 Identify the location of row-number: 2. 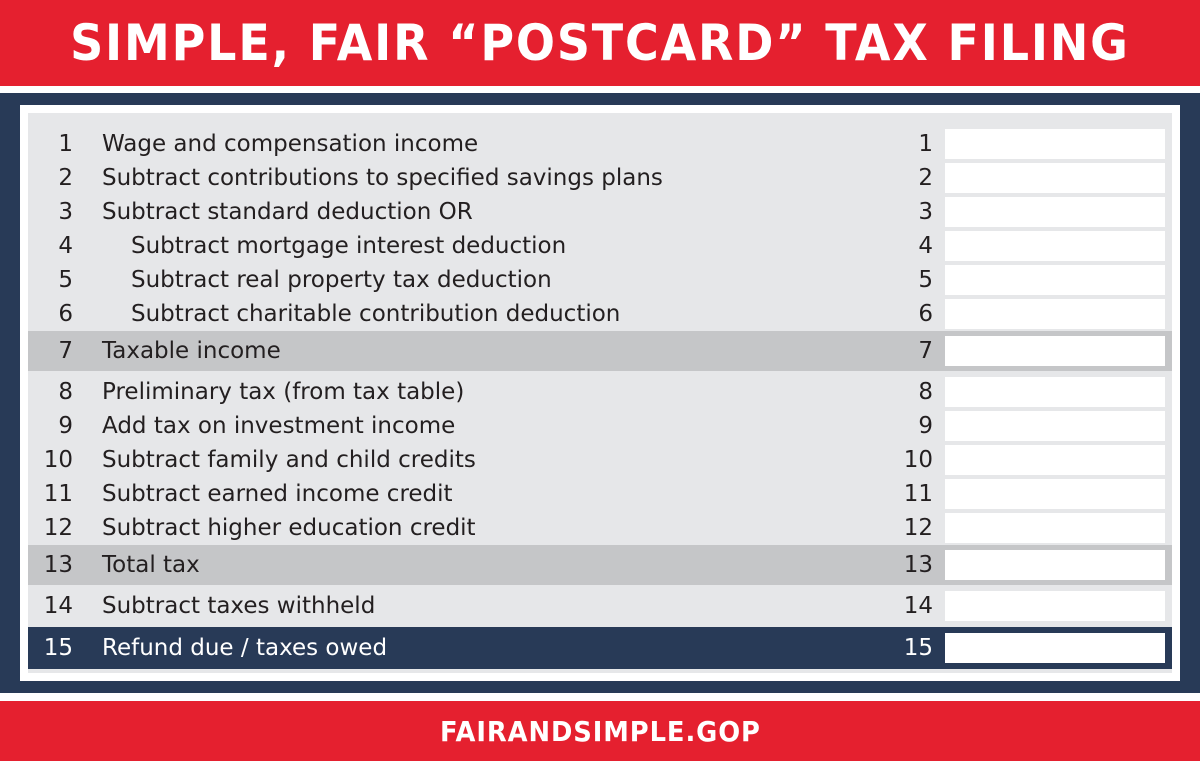
(65, 178).